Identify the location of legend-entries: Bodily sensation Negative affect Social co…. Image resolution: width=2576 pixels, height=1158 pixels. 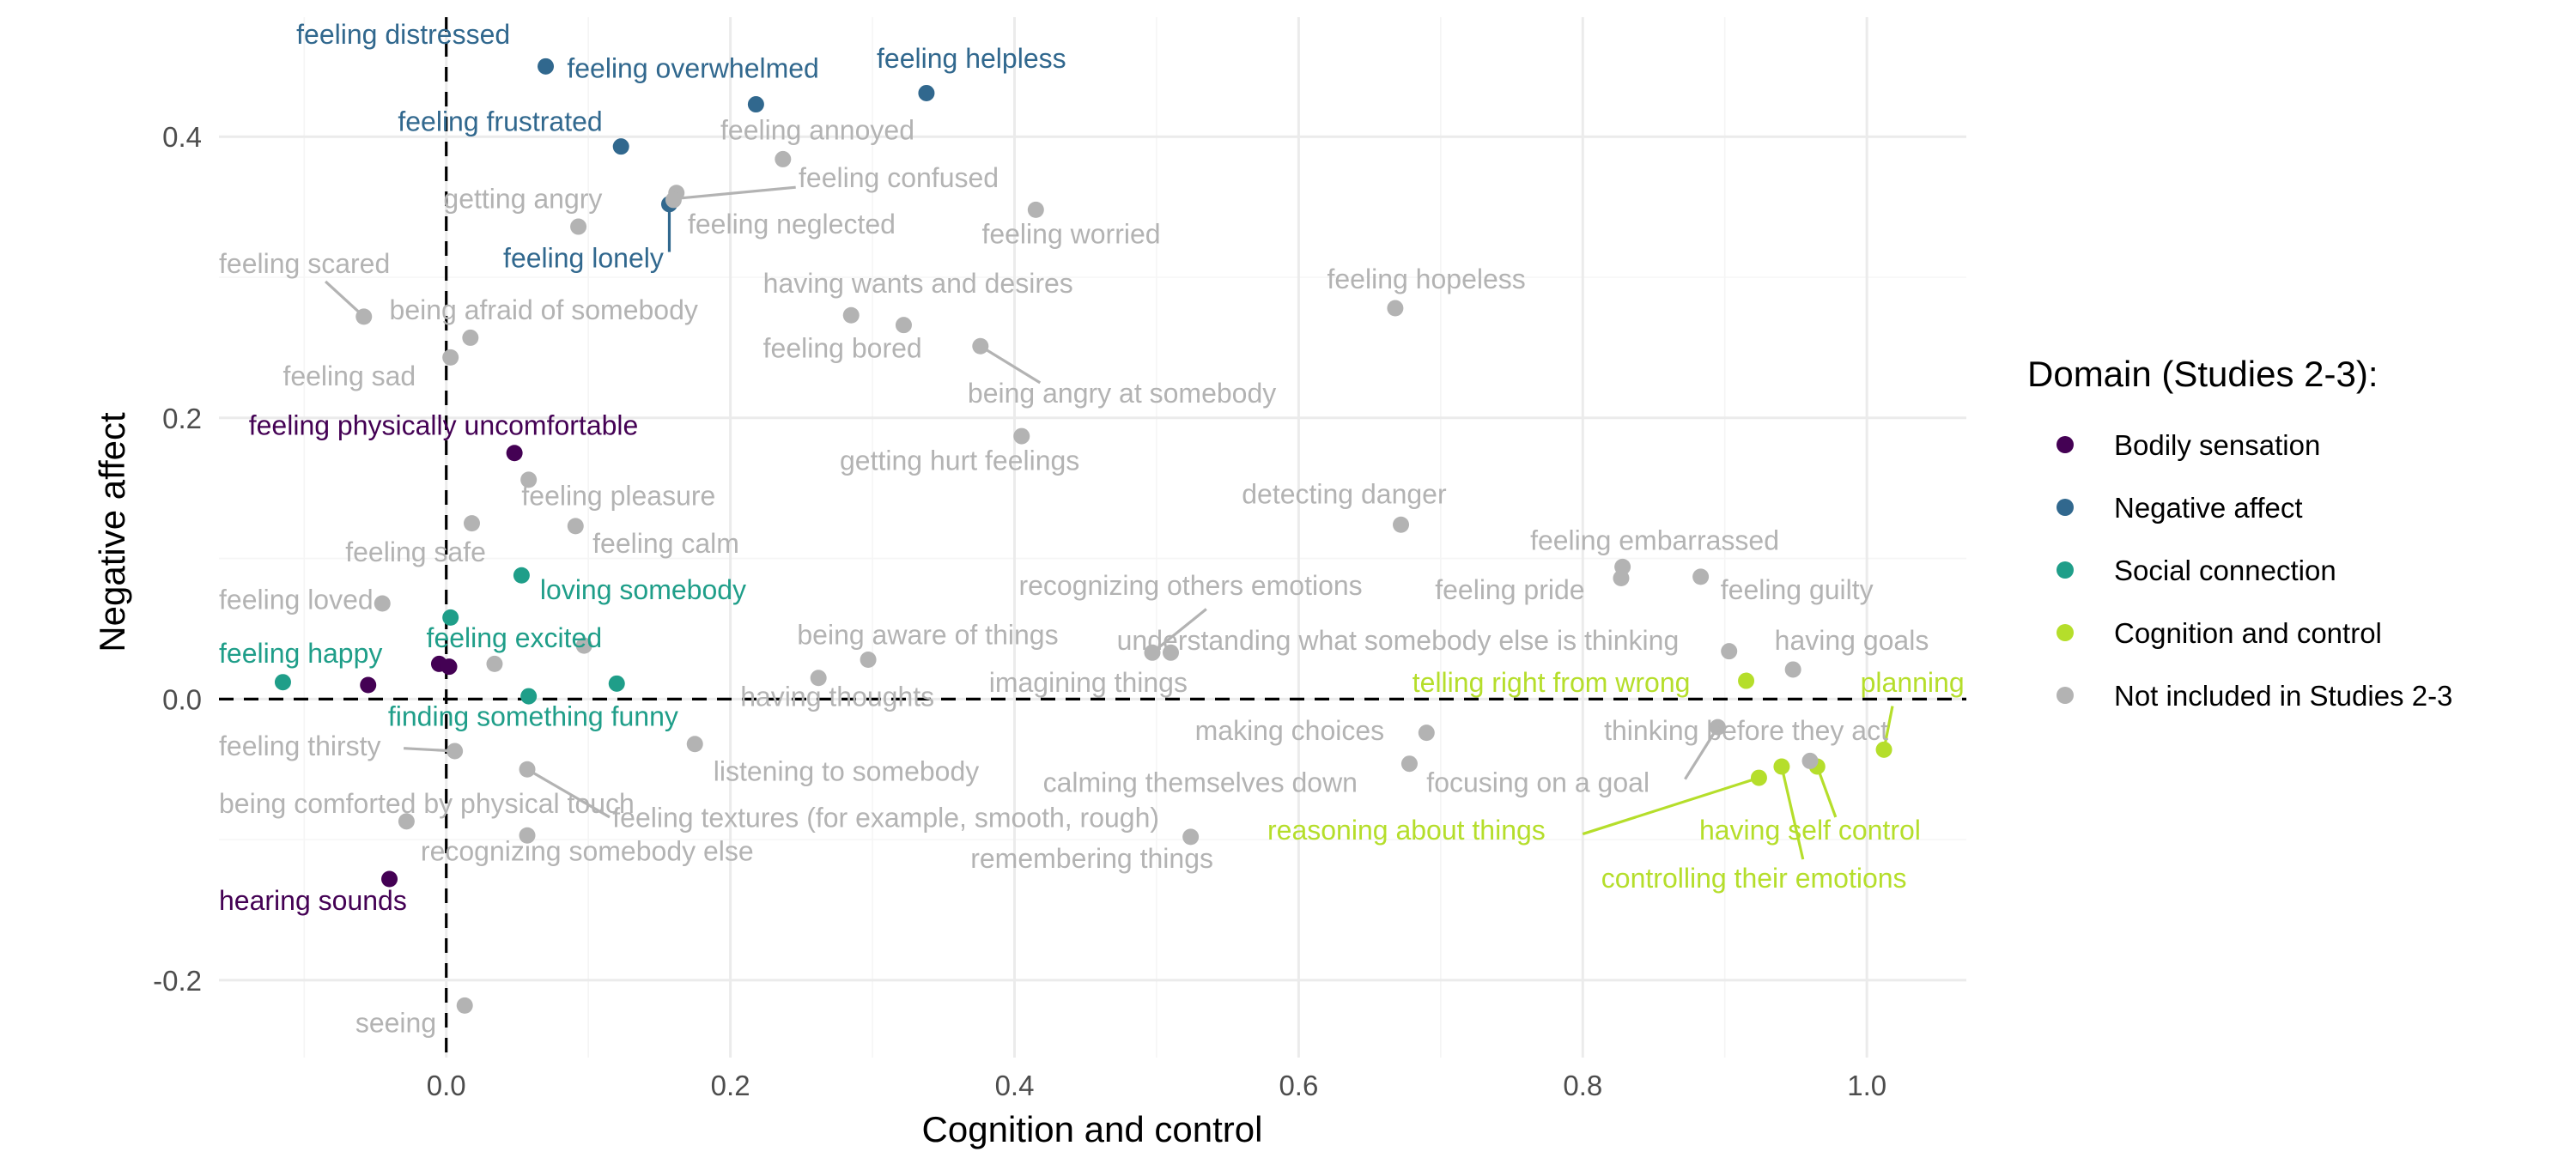
(2254, 570).